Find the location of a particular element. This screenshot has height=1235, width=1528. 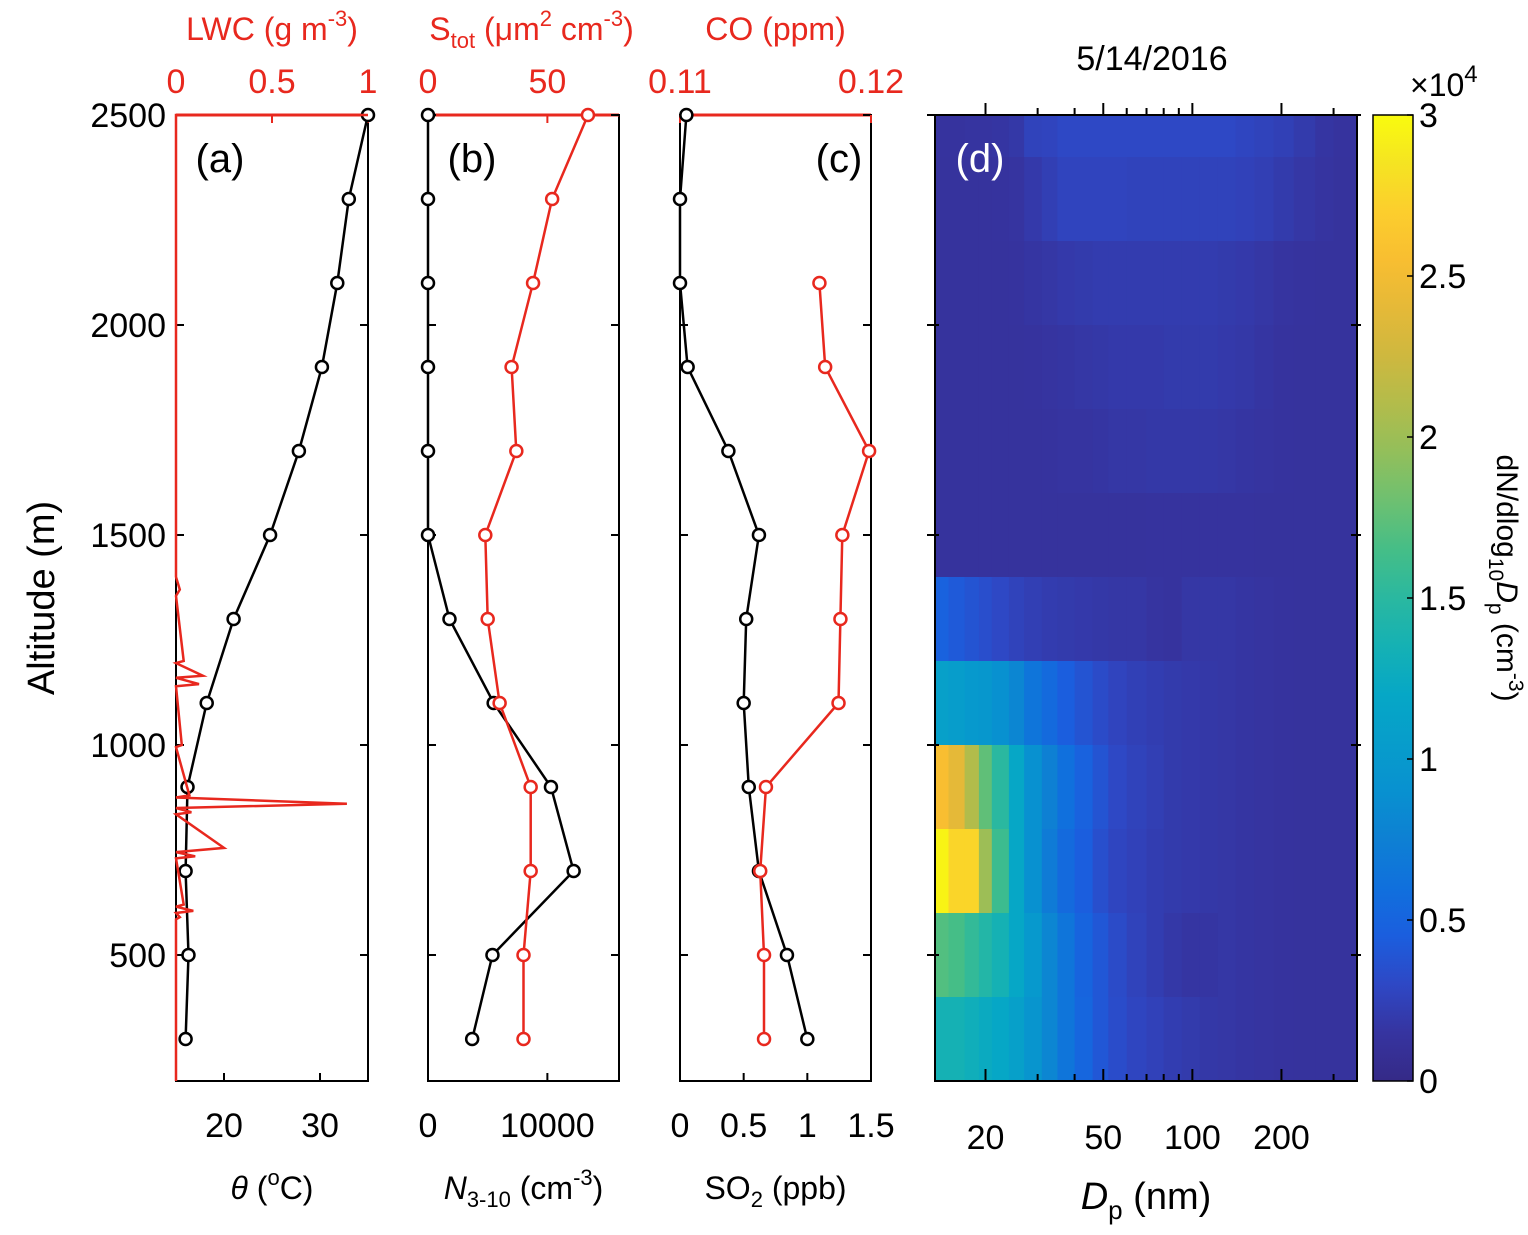

colorbar-tick-label: 1 is located at coordinates (1428, 760).